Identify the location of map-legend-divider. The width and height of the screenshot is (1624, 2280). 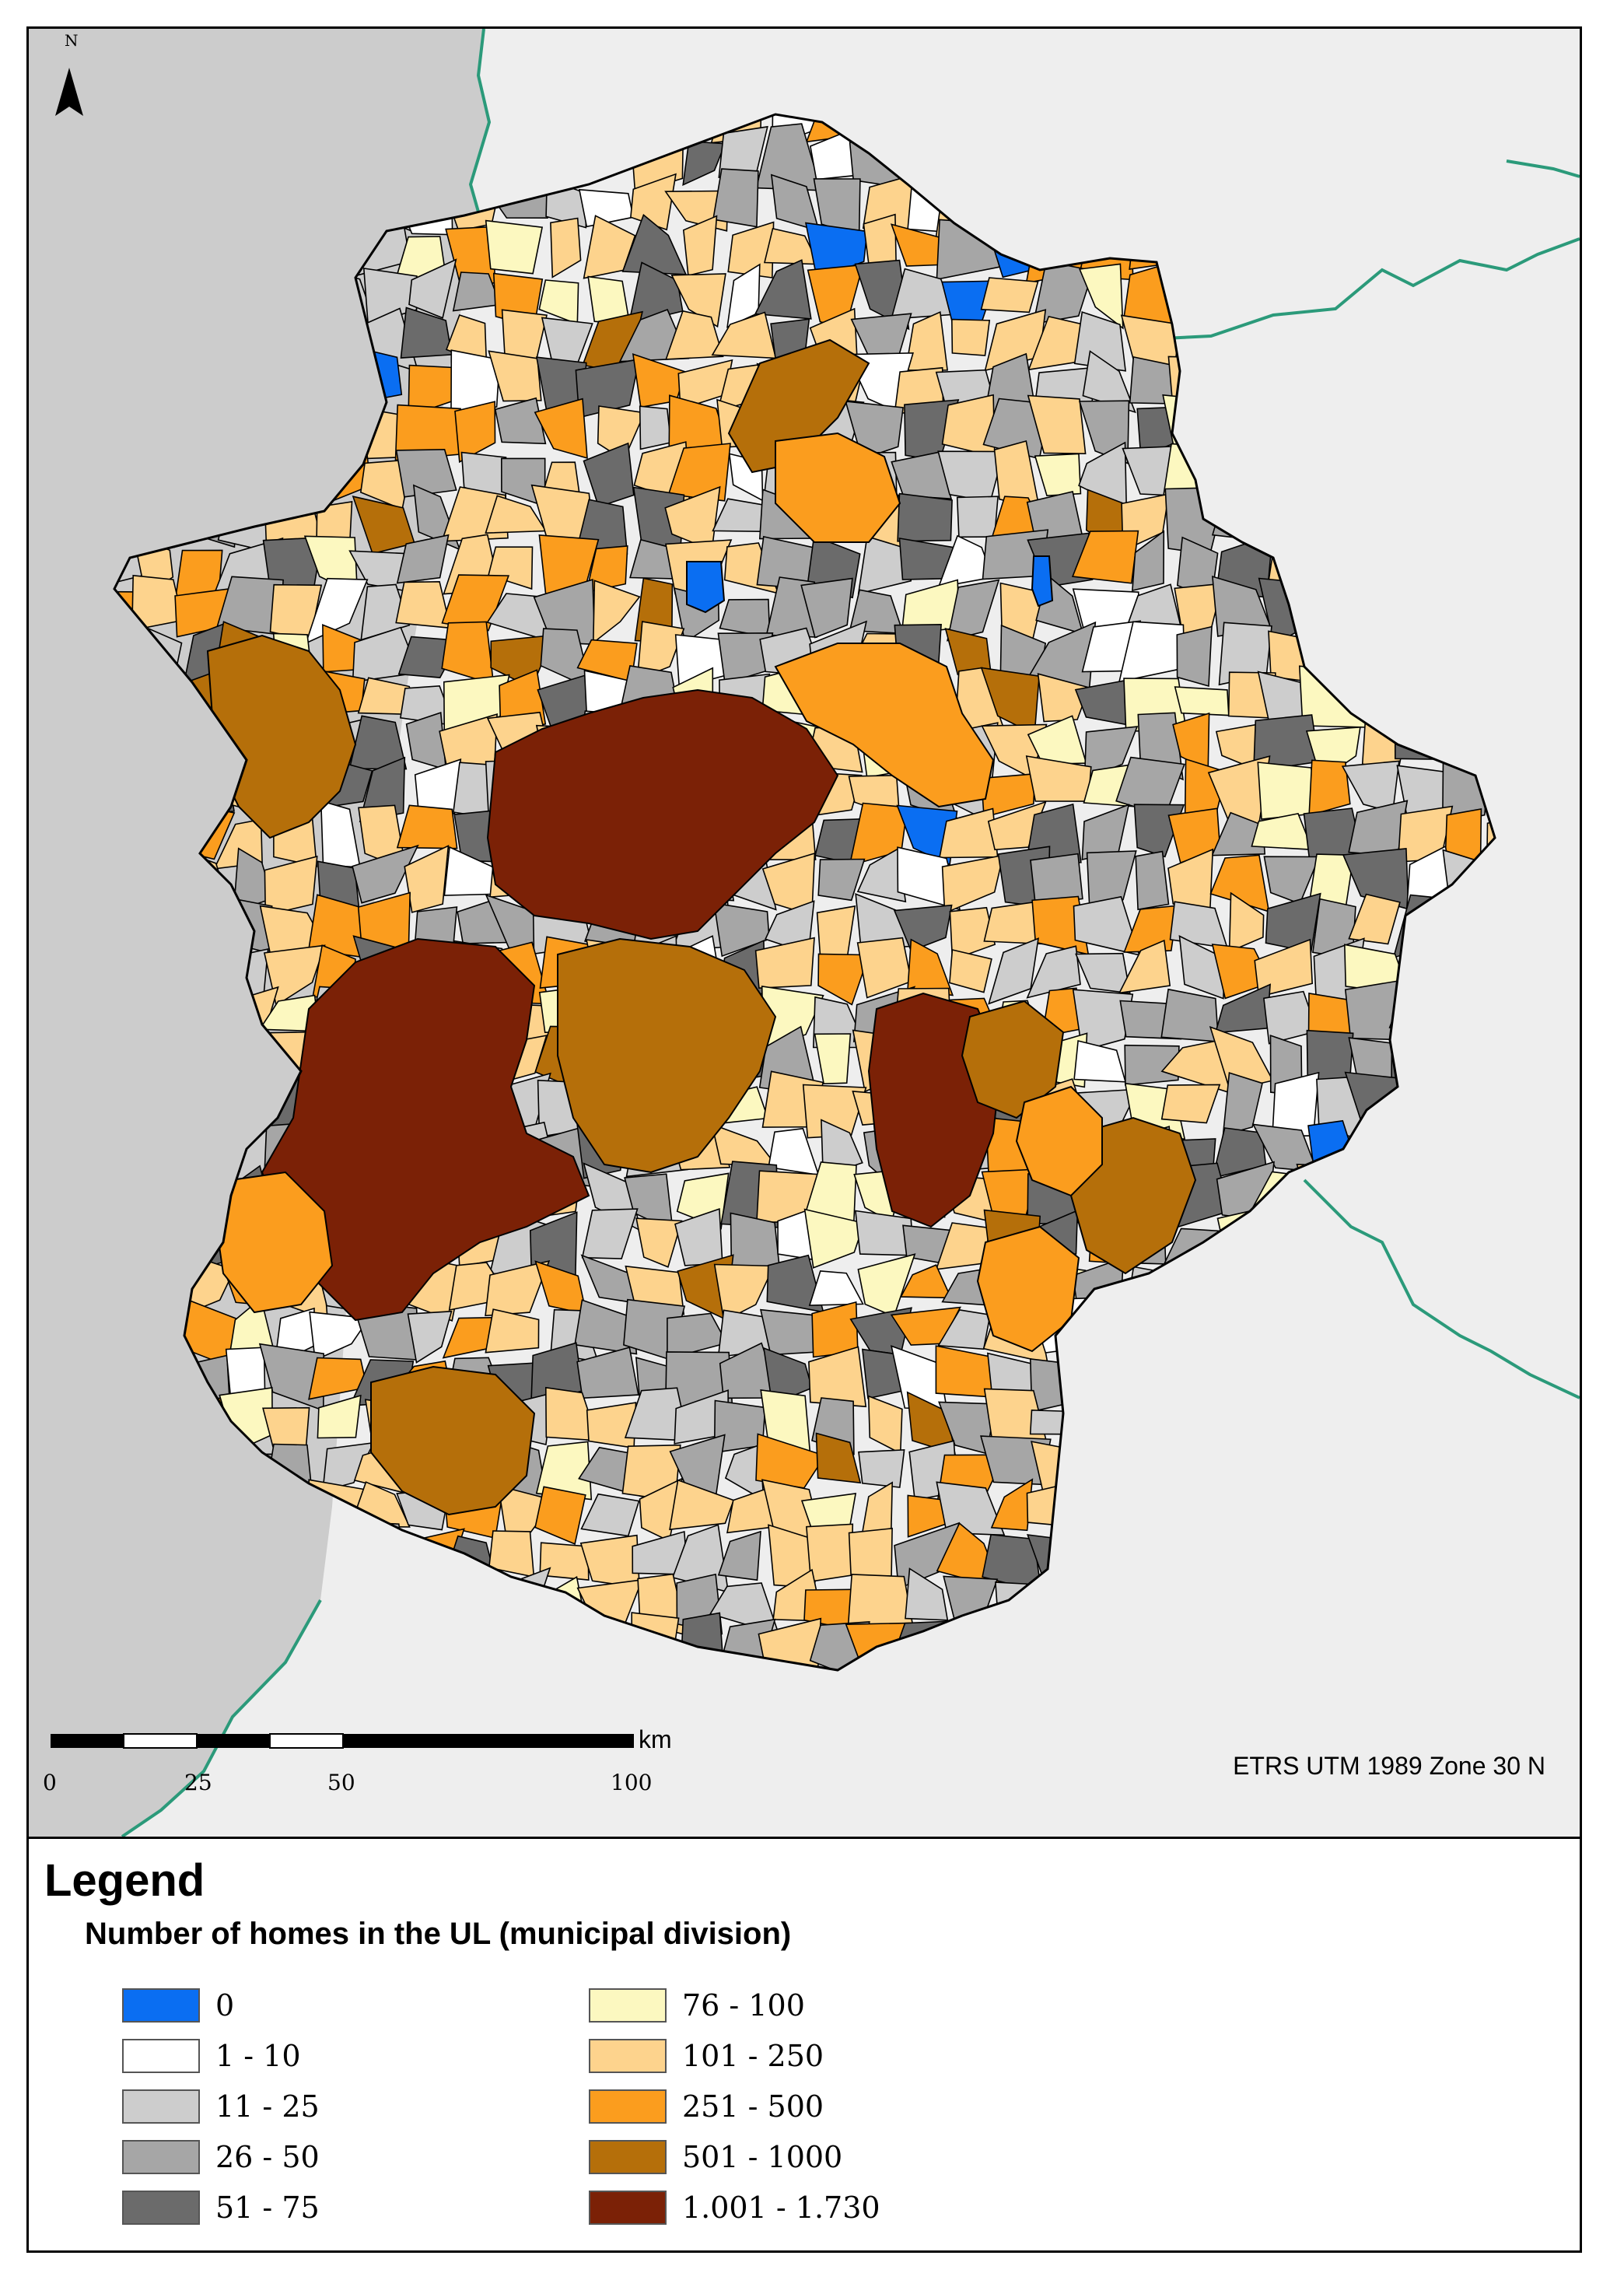
(804, 1838).